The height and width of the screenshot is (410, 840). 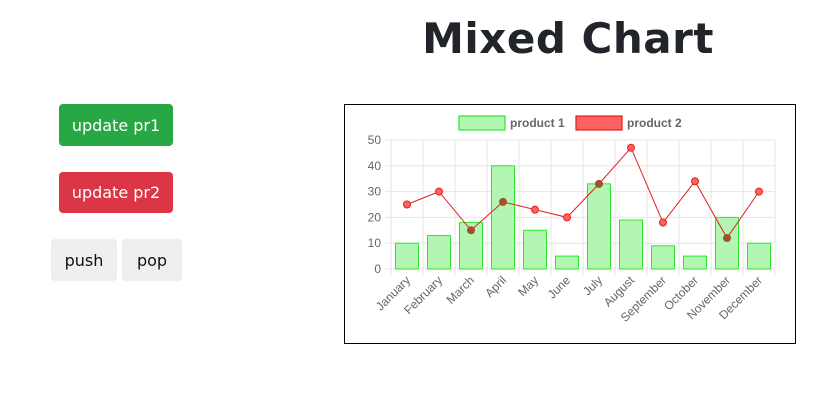 What do you see at coordinates (528, 286) in the screenshot?
I see `x-tick-label: May` at bounding box center [528, 286].